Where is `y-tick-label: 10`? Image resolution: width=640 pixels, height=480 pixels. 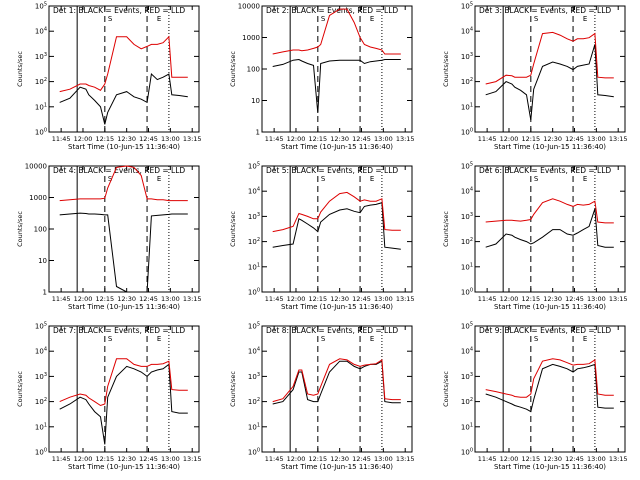 y-tick-label: 10 is located at coordinates (255, 101).